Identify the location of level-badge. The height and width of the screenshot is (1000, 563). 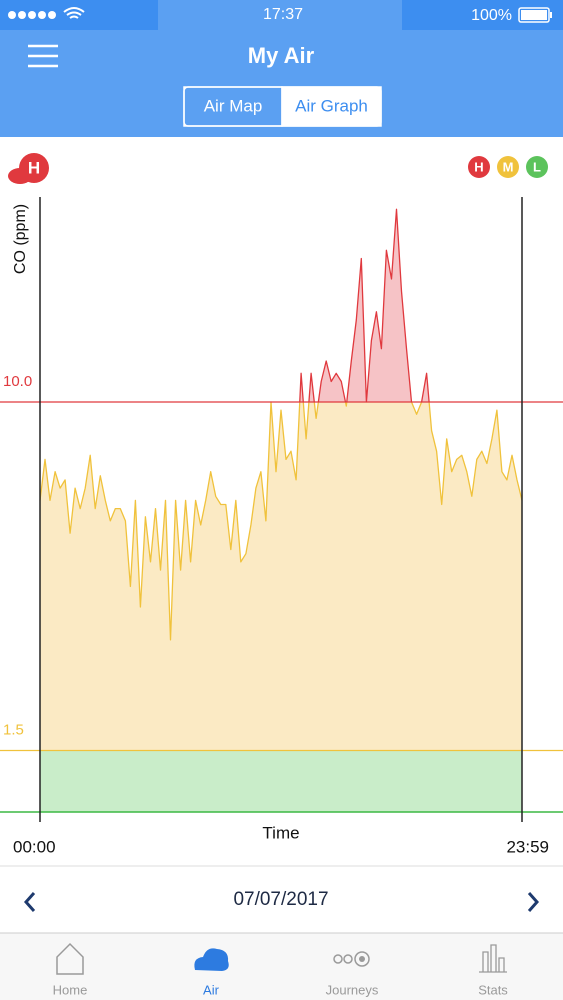
(34, 168).